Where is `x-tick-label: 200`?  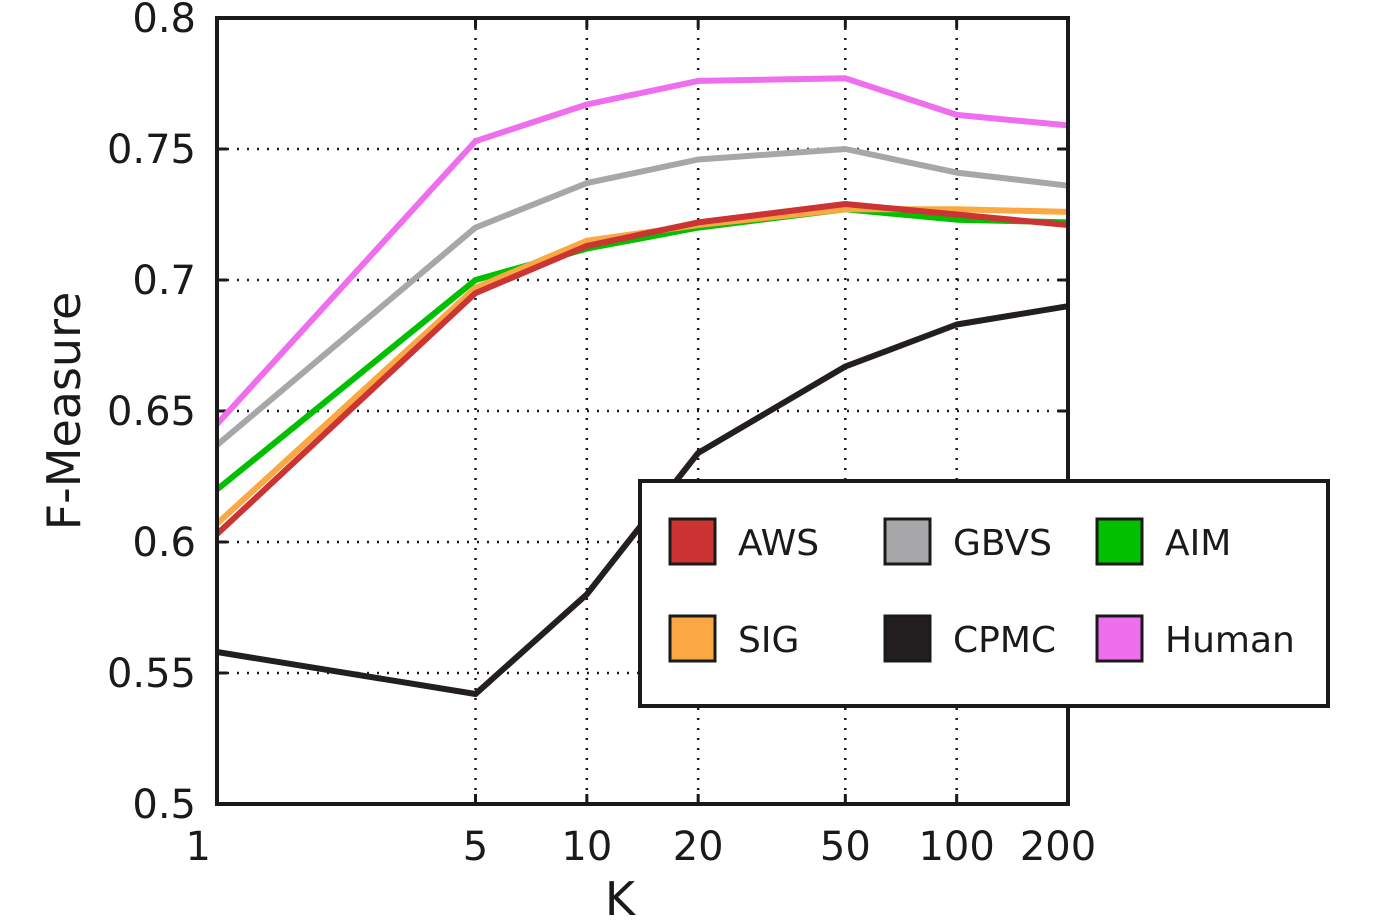
x-tick-label: 200 is located at coordinates (1058, 847).